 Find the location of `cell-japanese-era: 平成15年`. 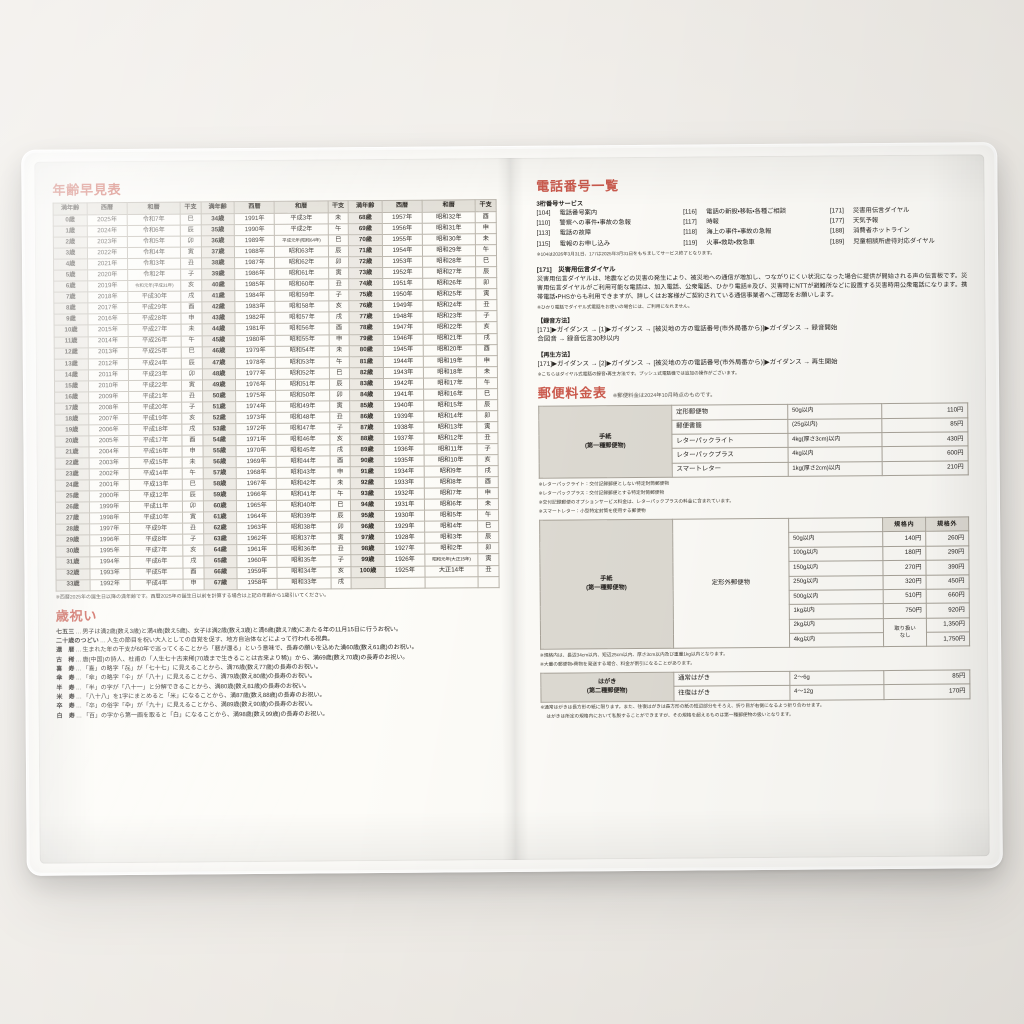

cell-japanese-era: 平成15年 is located at coordinates (155, 463).